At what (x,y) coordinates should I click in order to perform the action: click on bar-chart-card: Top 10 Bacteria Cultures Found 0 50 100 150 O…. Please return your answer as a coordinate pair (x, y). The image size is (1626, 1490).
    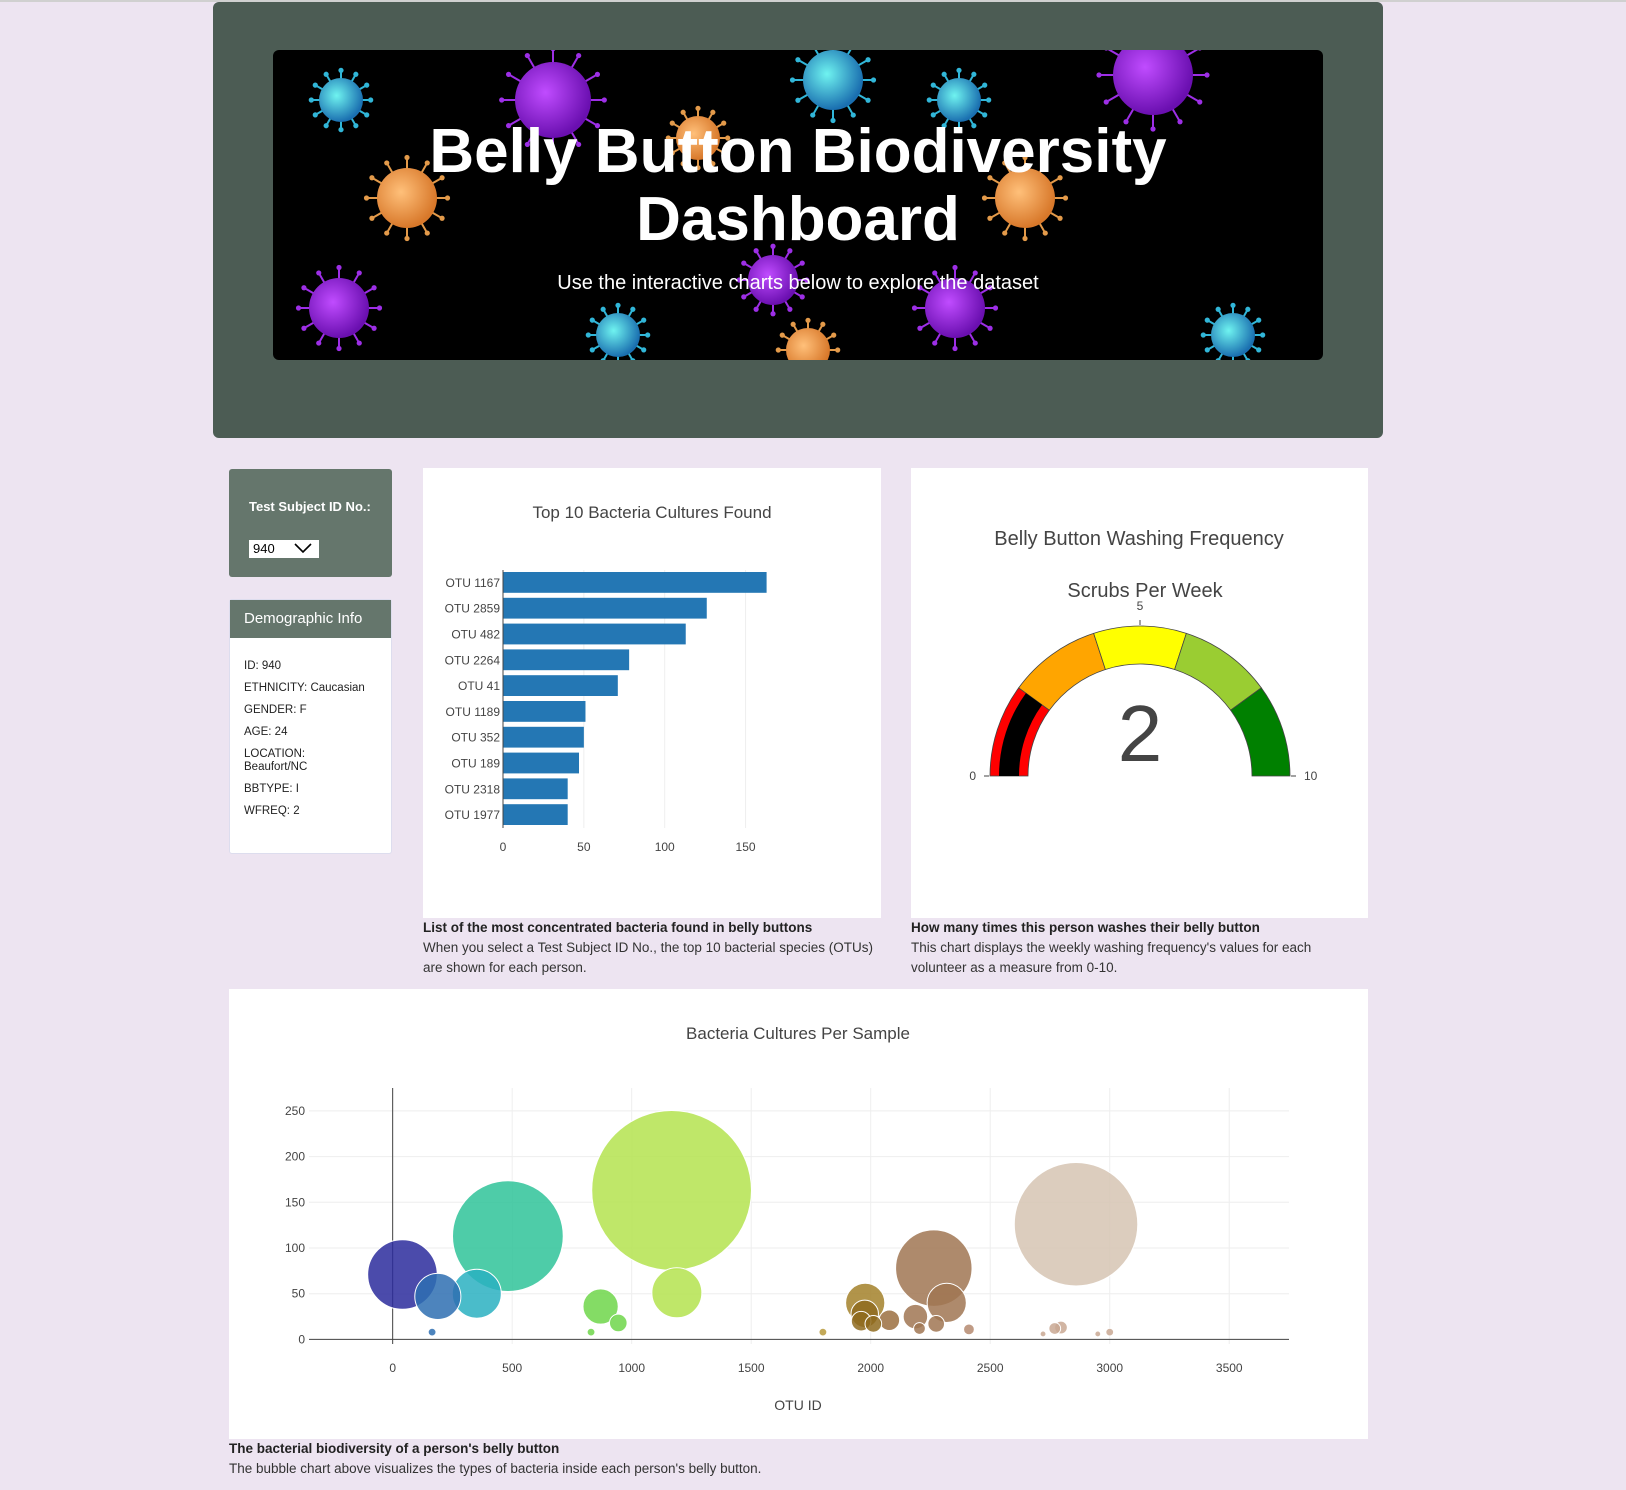
    Looking at the image, I should click on (652, 693).